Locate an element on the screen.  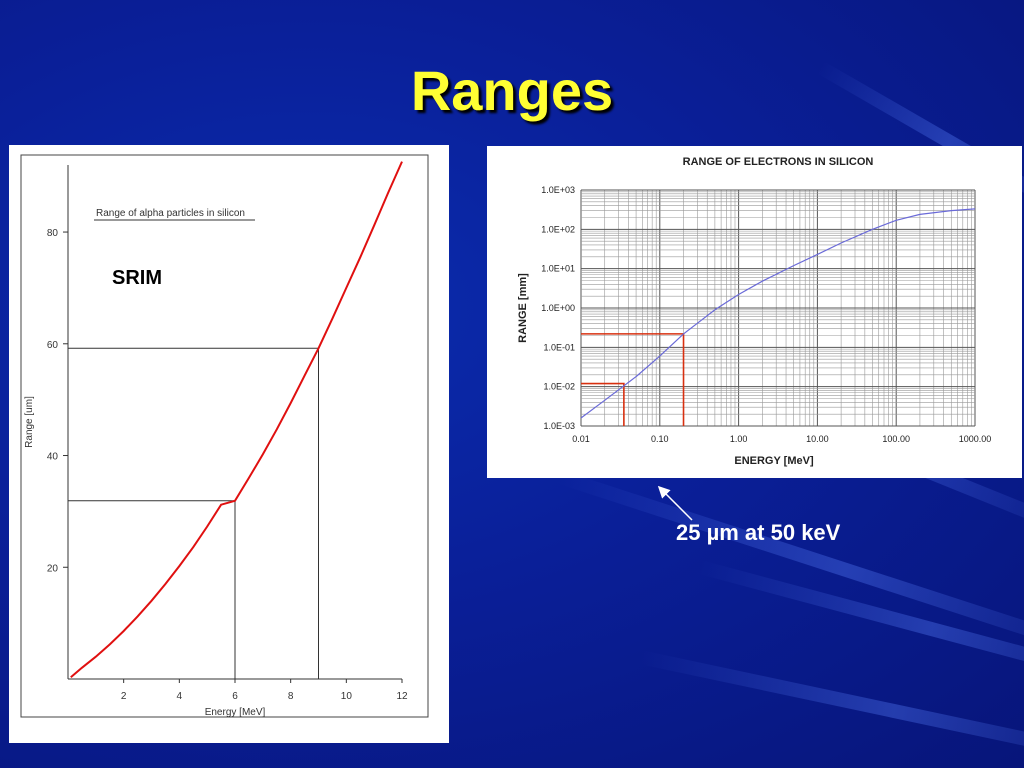
x-axis-label: Energy [MeV] is located at coordinates (235, 712).